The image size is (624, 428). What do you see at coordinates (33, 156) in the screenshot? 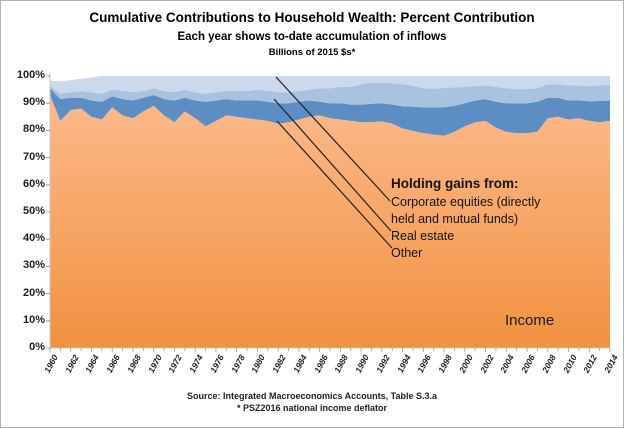
I see `y-tick-label: 70%` at bounding box center [33, 156].